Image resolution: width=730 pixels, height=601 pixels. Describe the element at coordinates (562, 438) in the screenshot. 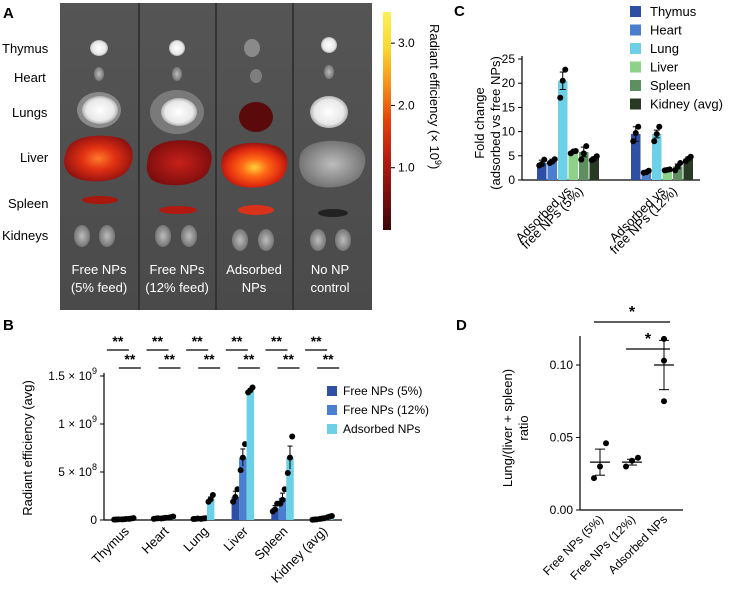

I see `y-tick-label: 0.05` at that location.